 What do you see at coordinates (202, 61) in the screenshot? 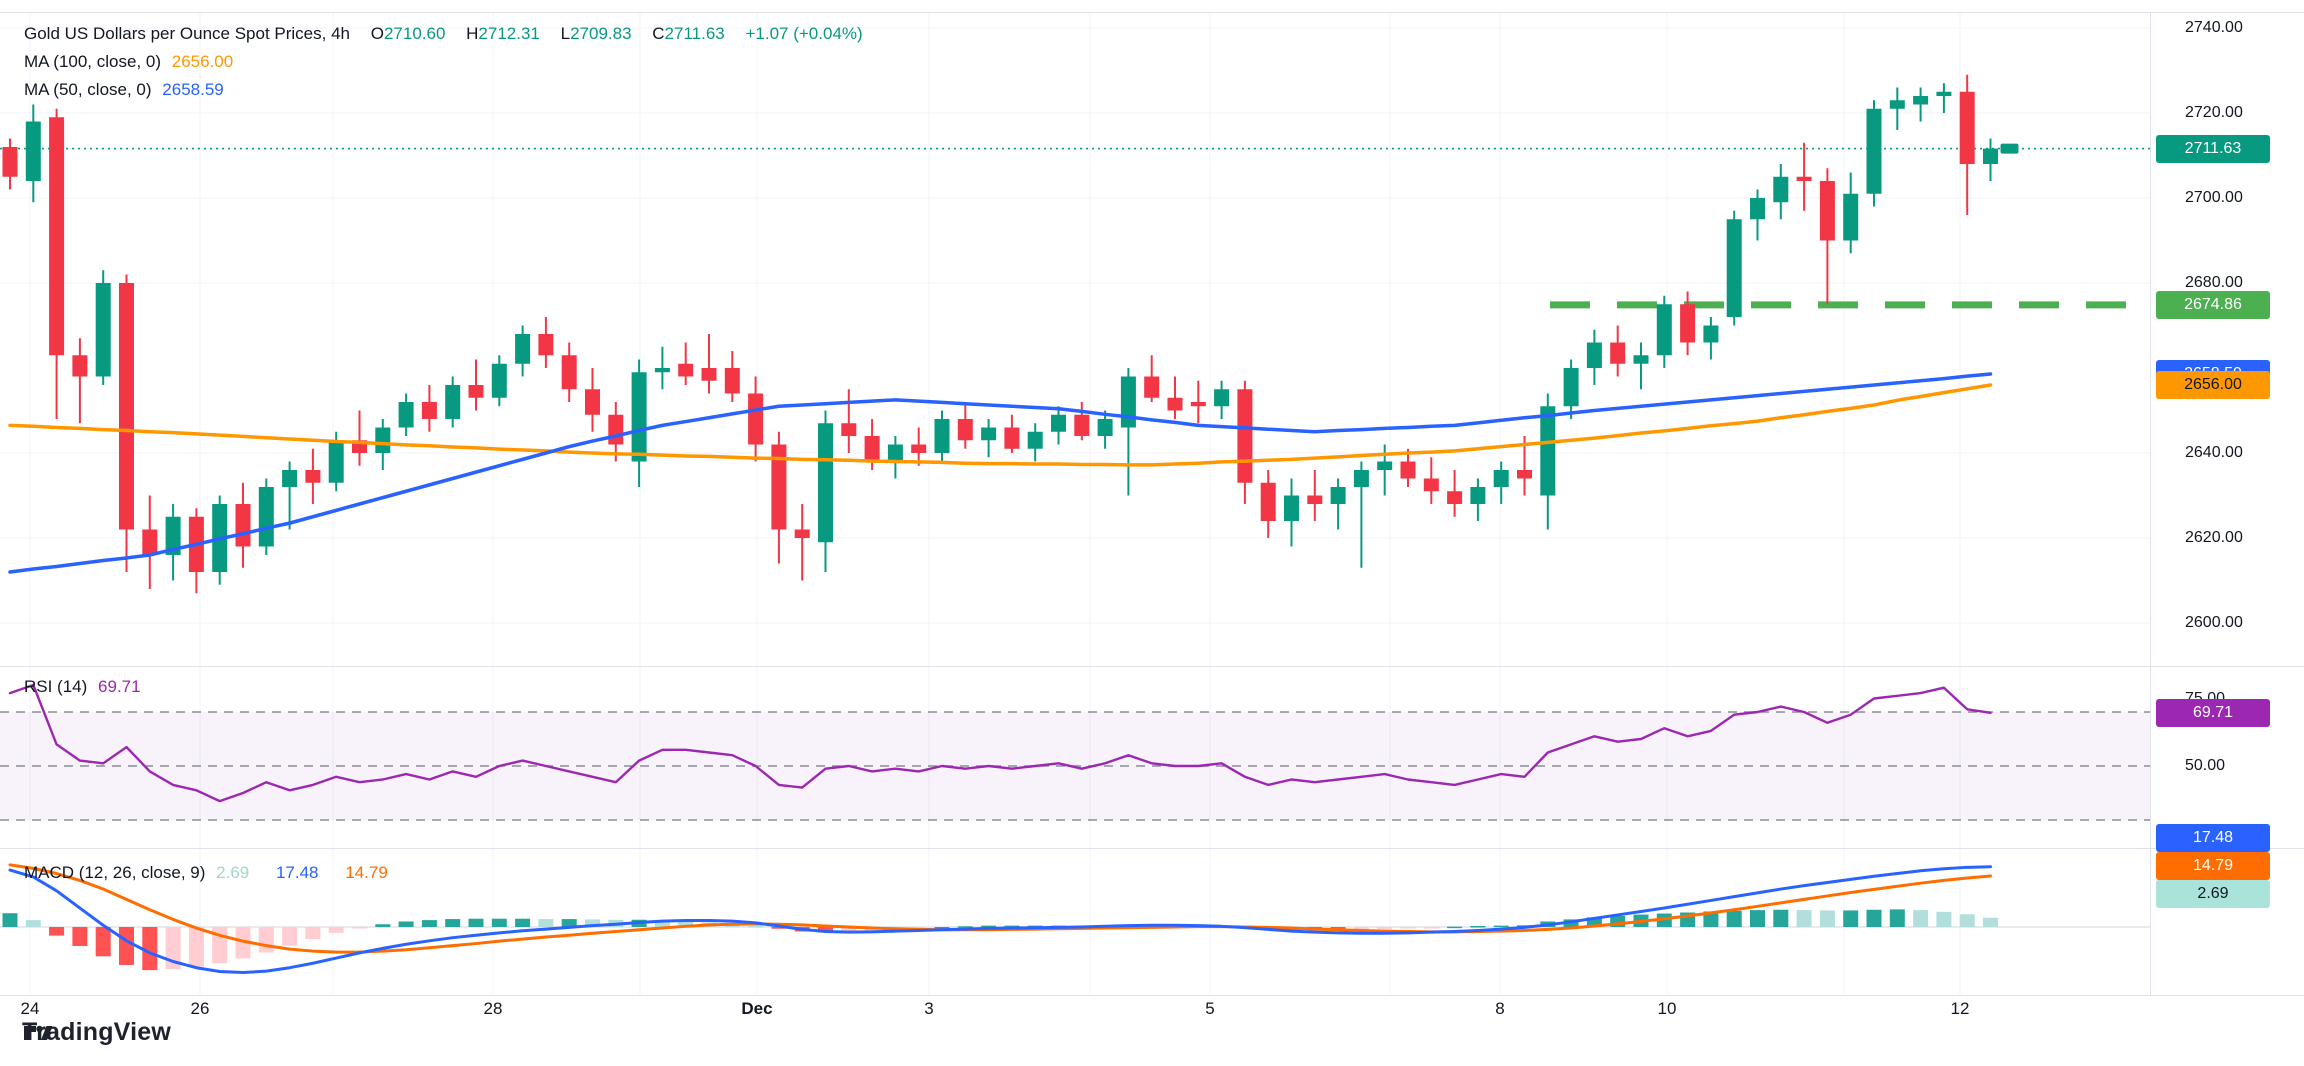
I see `ma100-value: 2656.00` at bounding box center [202, 61].